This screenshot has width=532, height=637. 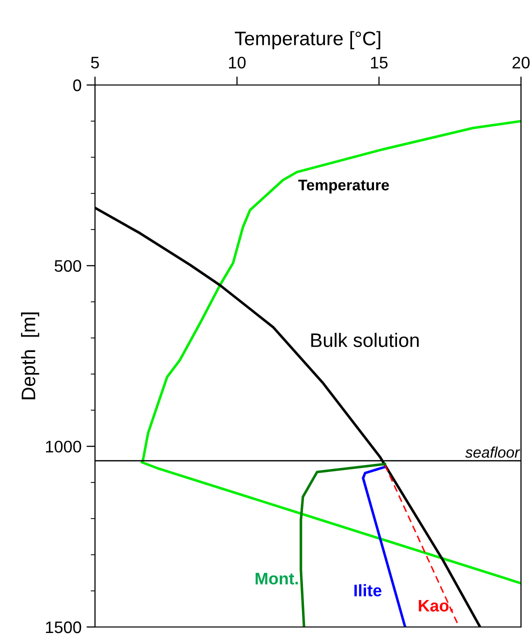 What do you see at coordinates (277, 578) in the screenshot?
I see `series-label: Mont.` at bounding box center [277, 578].